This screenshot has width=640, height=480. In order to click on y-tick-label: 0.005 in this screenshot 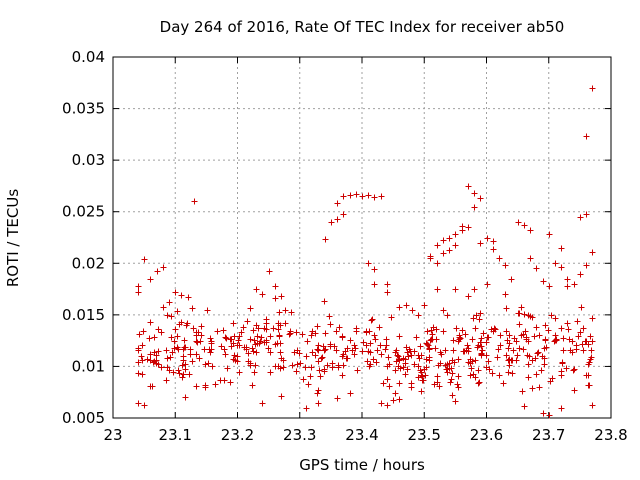, I will do `click(83, 418)`.